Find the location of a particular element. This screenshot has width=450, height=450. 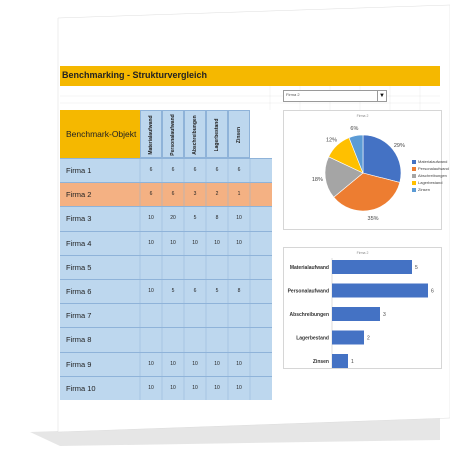

legend-label: Materialaufwand is located at coordinates (433, 161).